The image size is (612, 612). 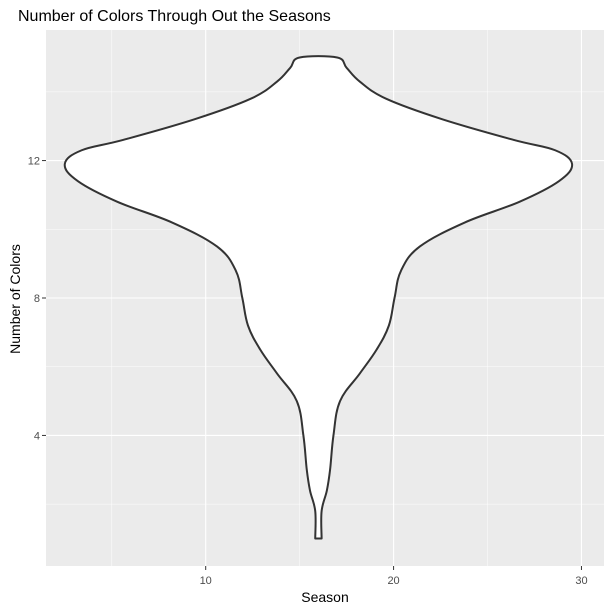 What do you see at coordinates (174, 16) in the screenshot?
I see `chart-title: Number of Colors Through Out the Seasons` at bounding box center [174, 16].